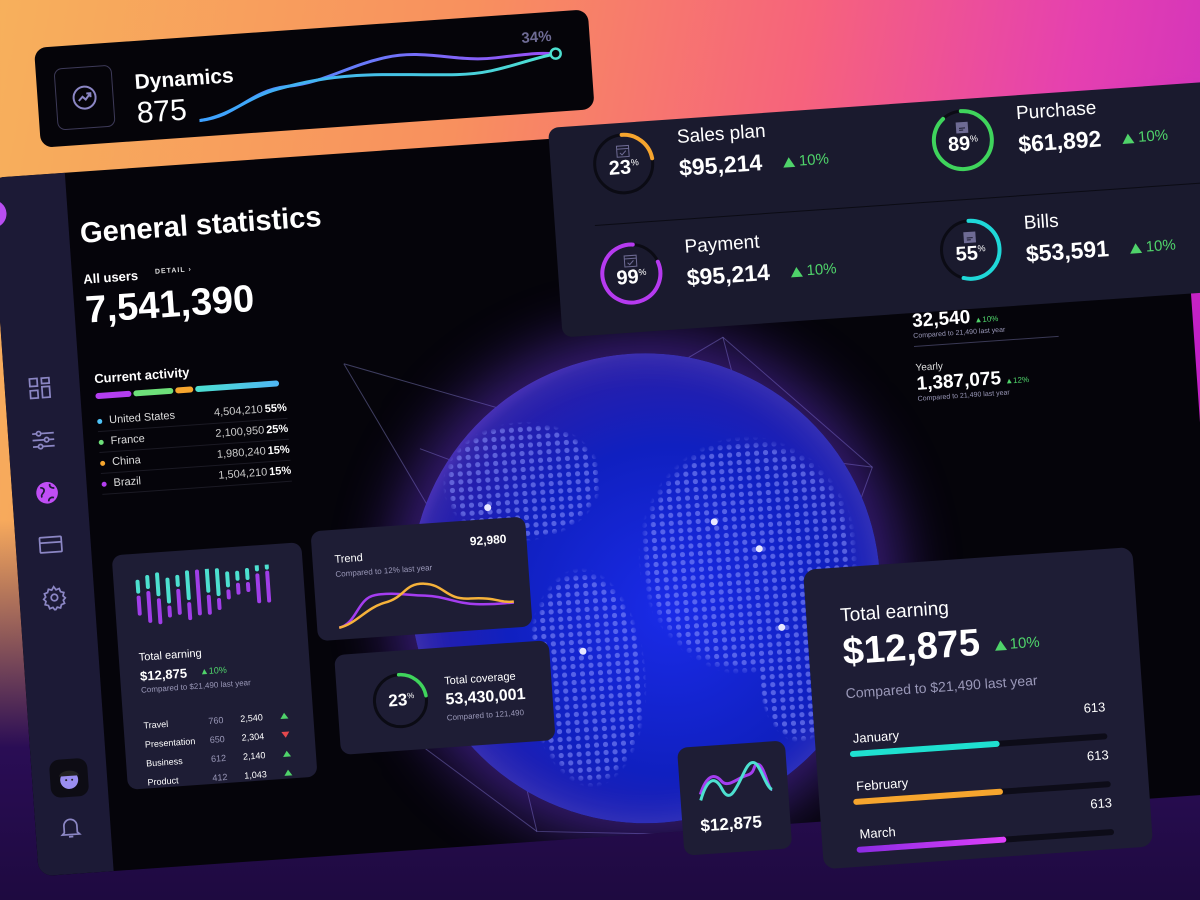 Image resolution: width=1200 pixels, height=900 pixels. Describe the element at coordinates (241, 453) in the screenshot. I see `country-value: 1,980,240` at that location.